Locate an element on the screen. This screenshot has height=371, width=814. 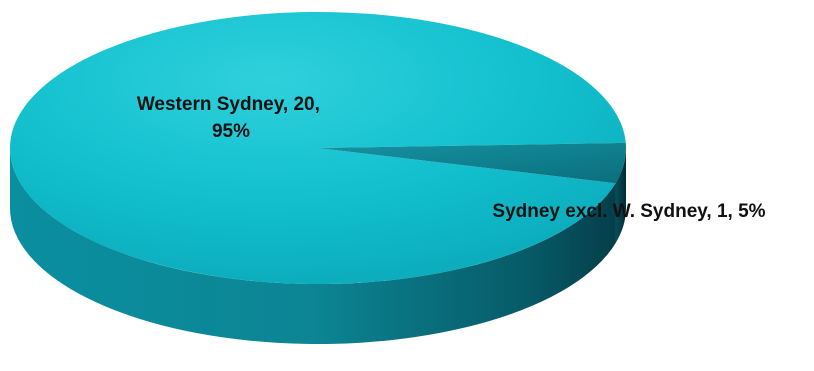
pie-slice-sydney-excl is located at coordinates (472, 163).